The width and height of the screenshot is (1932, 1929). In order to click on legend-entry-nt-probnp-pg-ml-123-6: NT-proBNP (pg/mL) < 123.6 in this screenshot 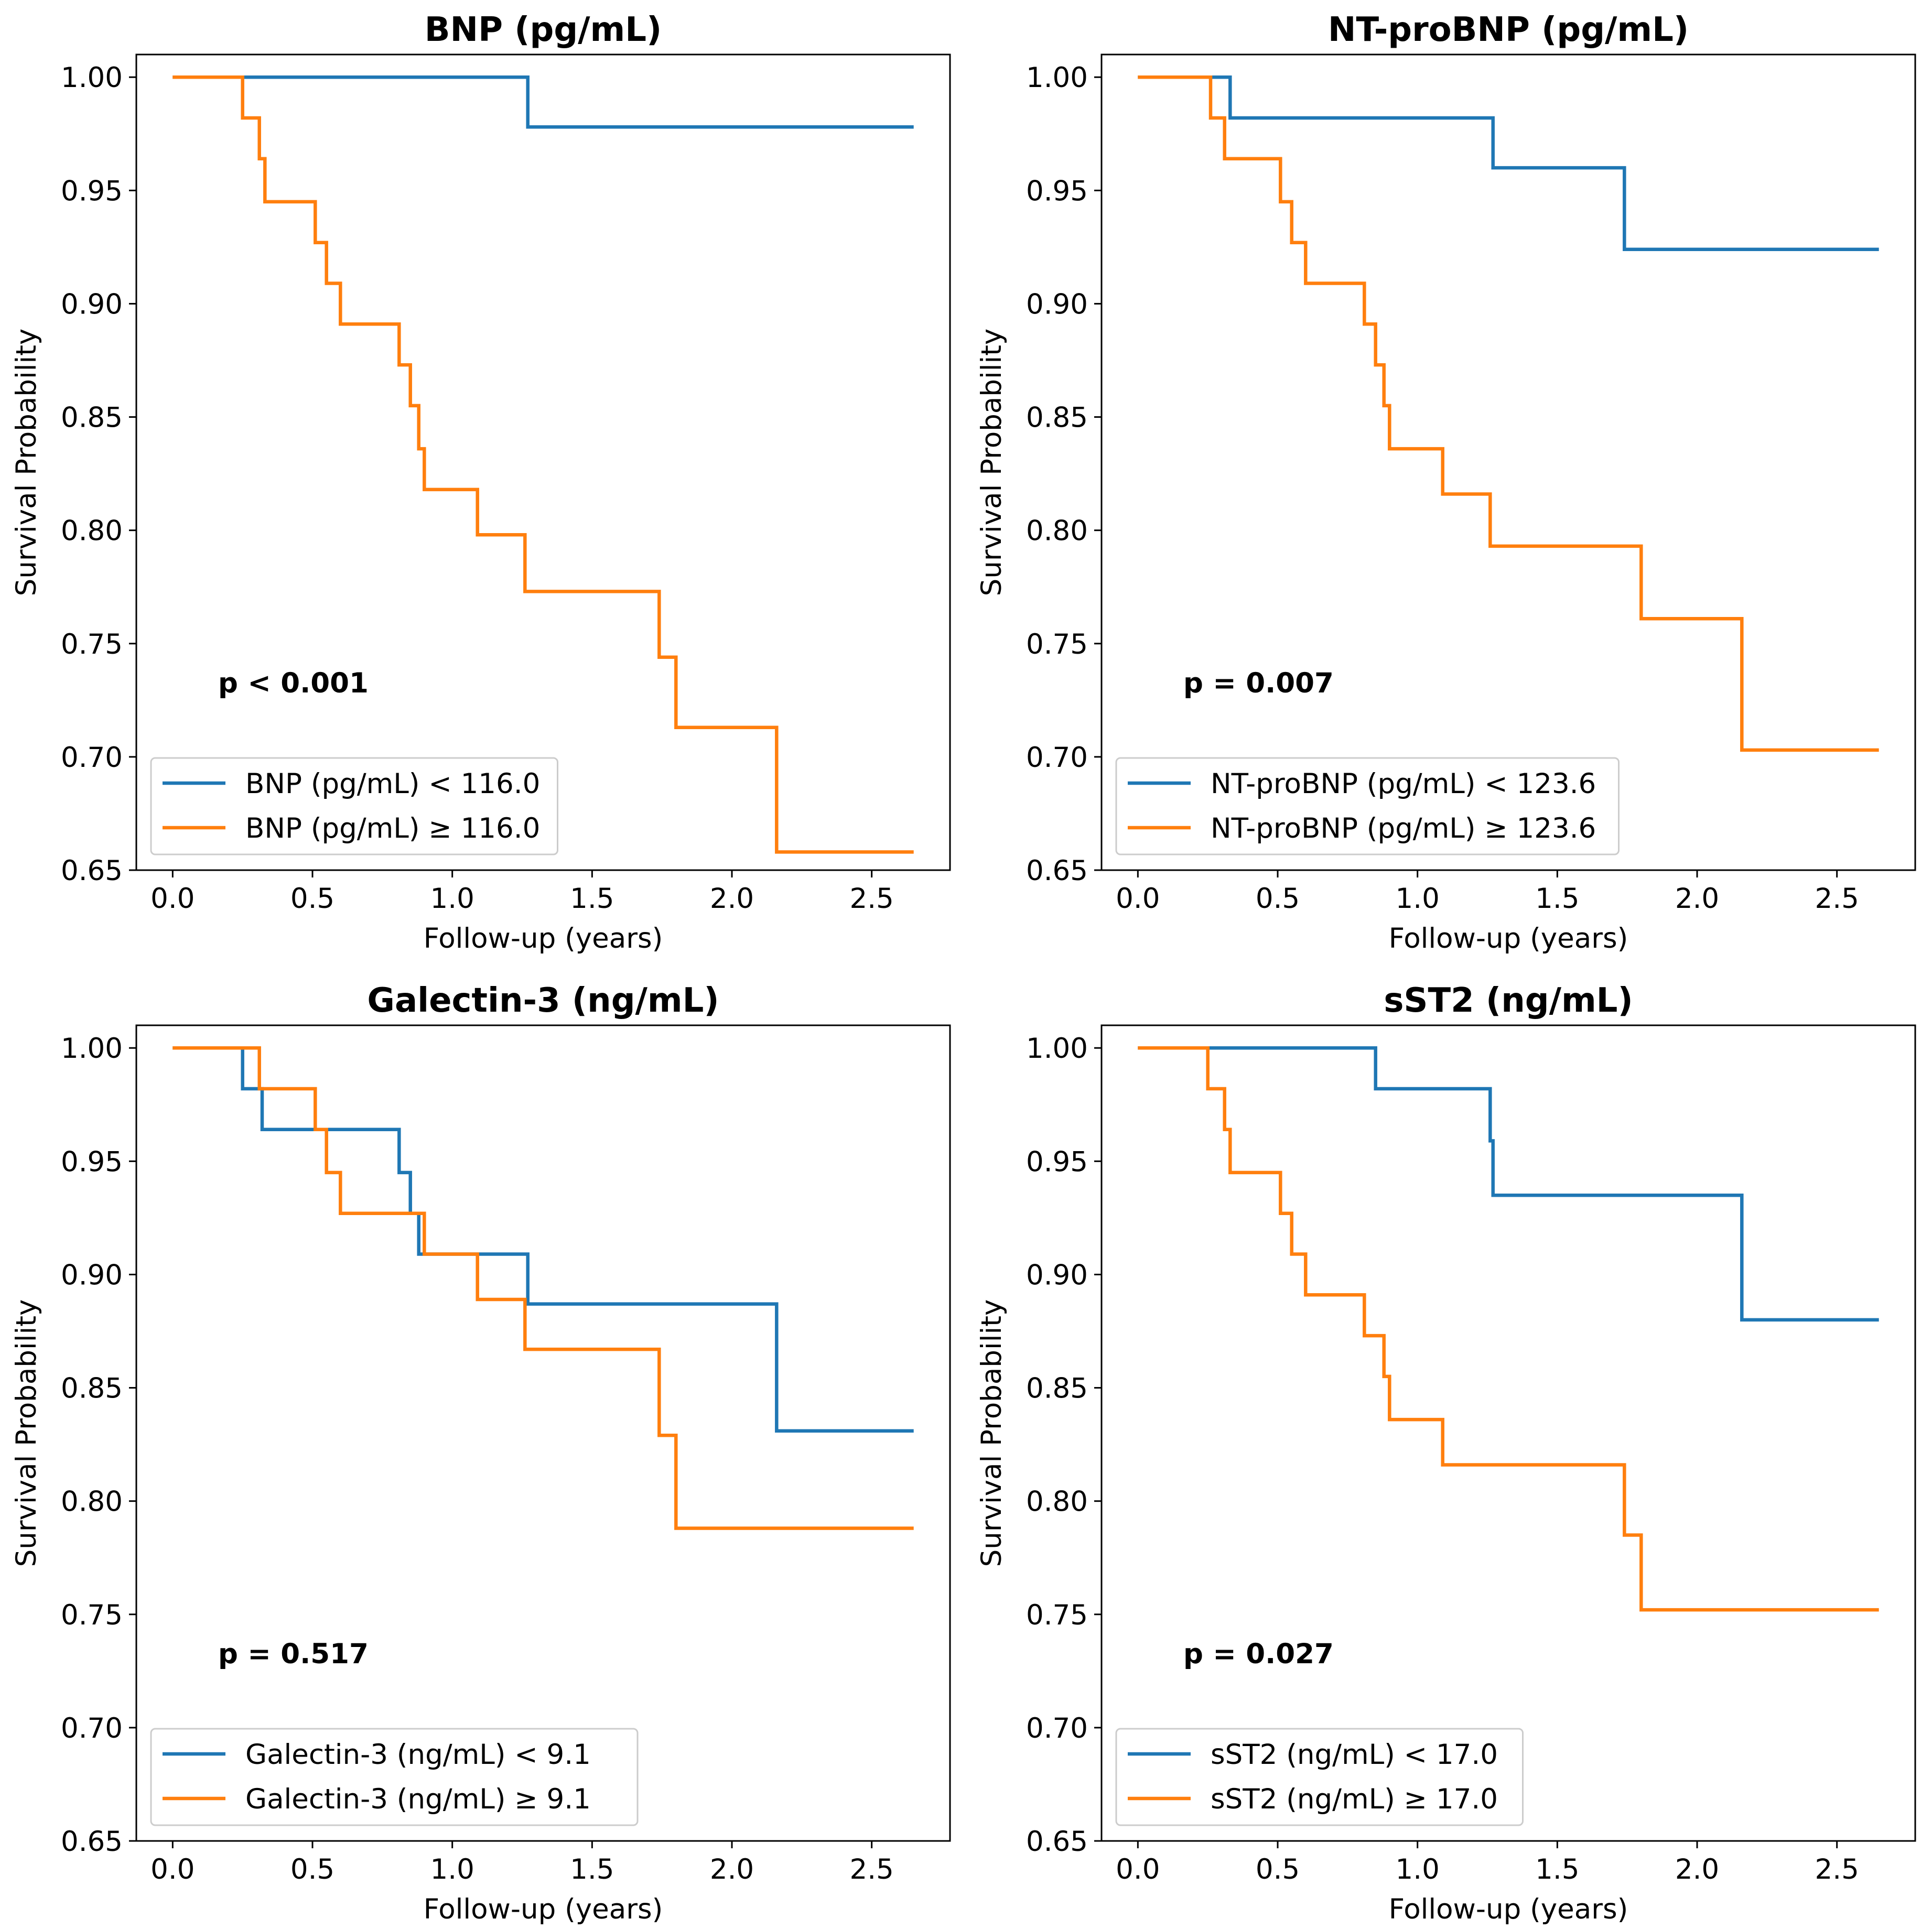, I will do `click(1404, 784)`.